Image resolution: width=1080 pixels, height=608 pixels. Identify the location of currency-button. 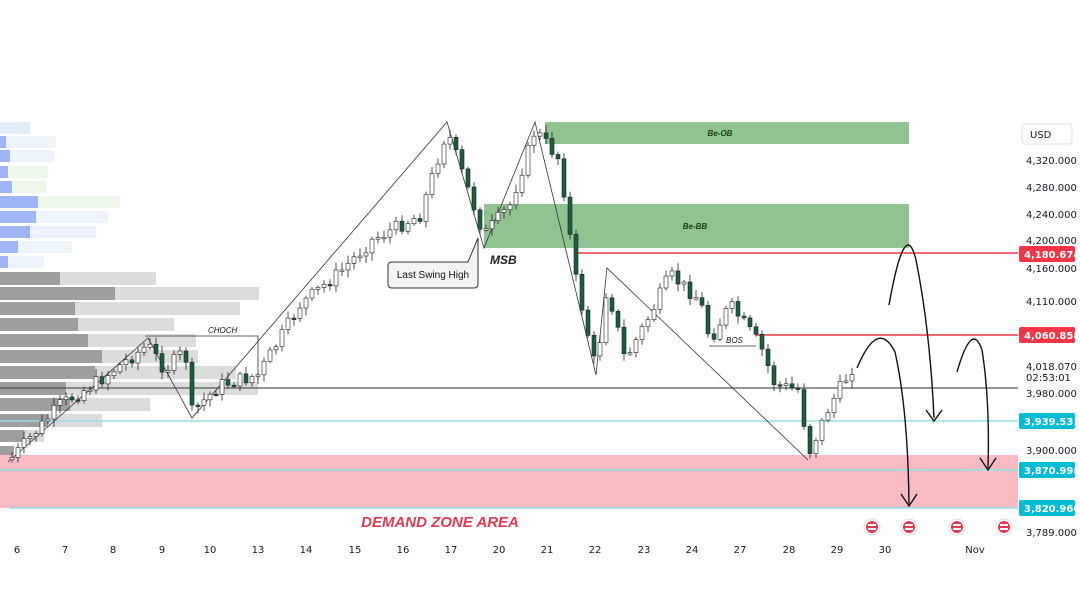
(1047, 134).